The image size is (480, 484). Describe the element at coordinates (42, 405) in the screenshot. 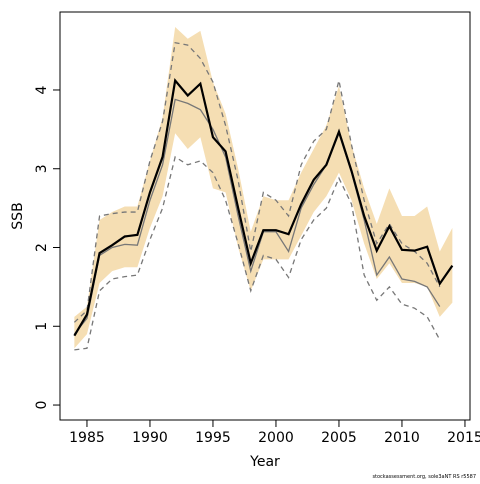

I see `y-tick-label: 0` at that location.